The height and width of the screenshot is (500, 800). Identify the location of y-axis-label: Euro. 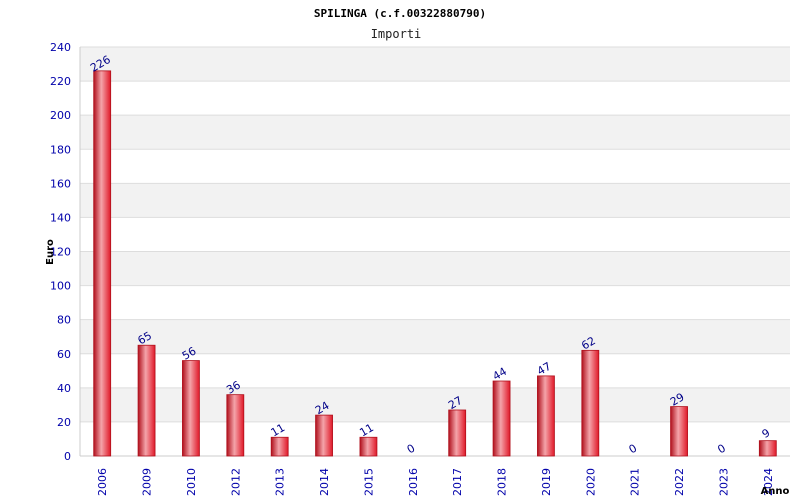
(50, 252).